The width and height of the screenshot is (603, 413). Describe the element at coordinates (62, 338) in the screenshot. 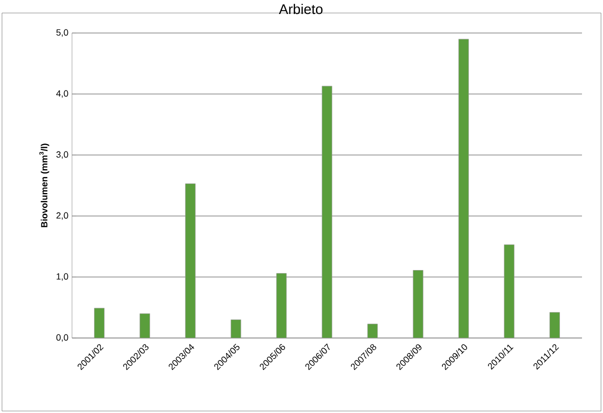

I see `y-tick-label: 0,0` at that location.